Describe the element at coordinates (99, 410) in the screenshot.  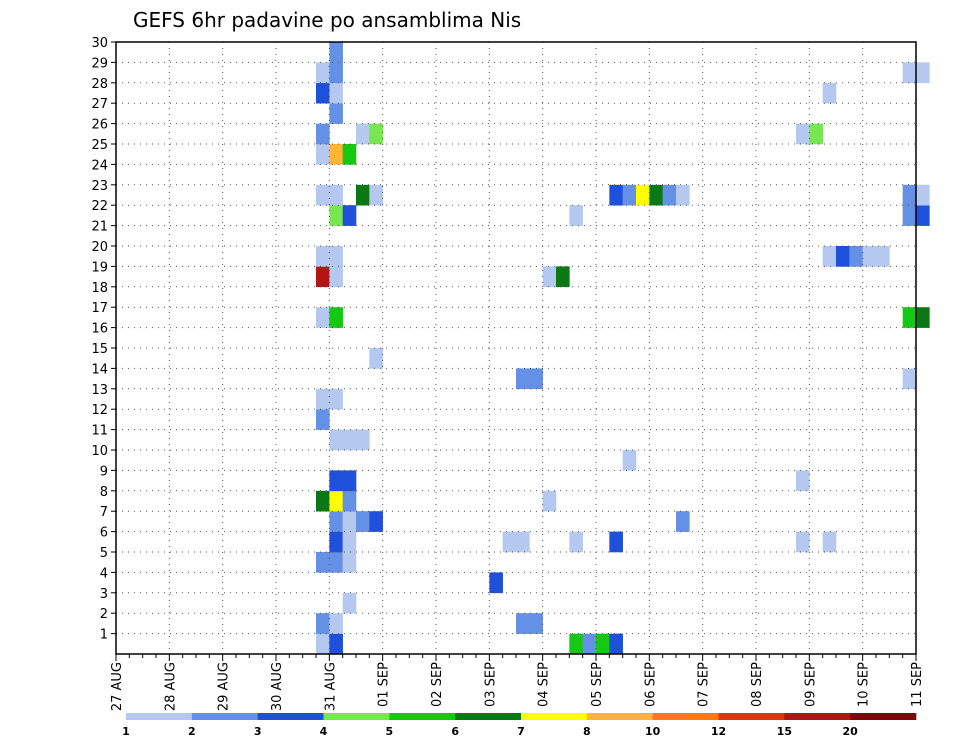
I see `y-tick-label: 12` at that location.